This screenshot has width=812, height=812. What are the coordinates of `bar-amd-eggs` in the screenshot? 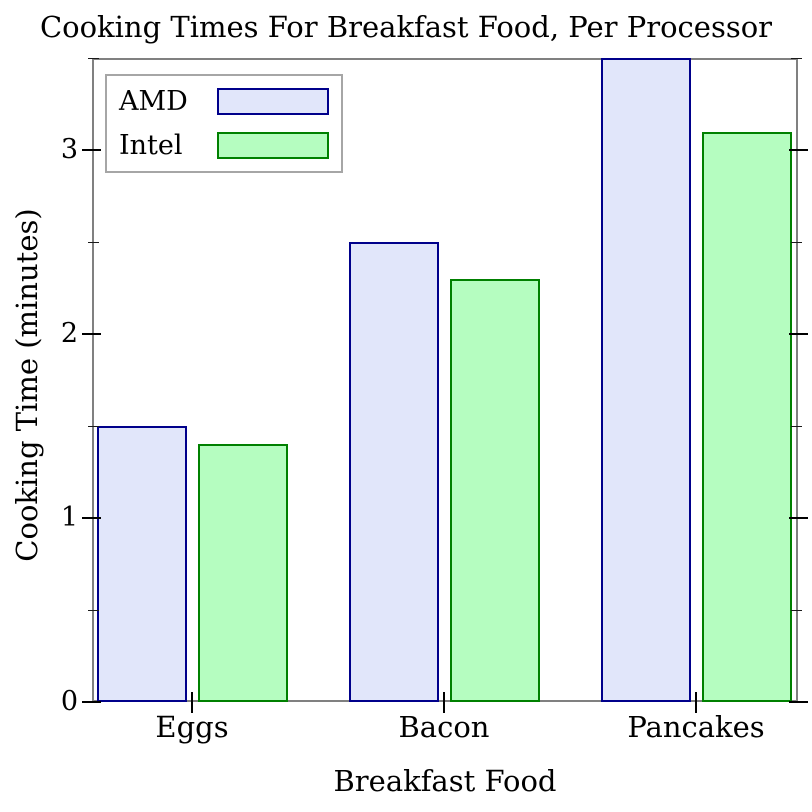 It's located at (142, 564).